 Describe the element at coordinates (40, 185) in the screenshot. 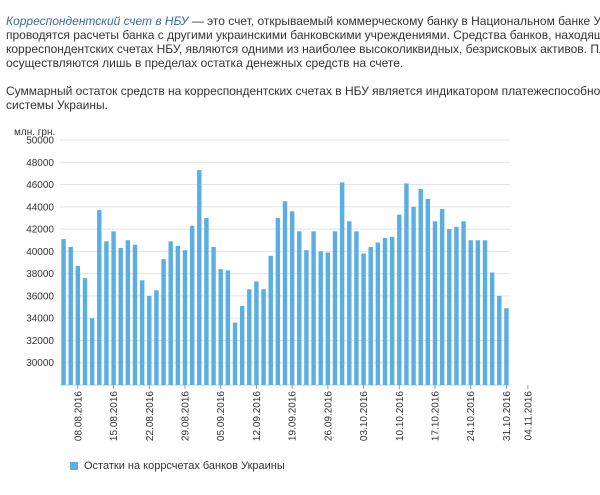

I see `y-tick-label: 46000` at that location.